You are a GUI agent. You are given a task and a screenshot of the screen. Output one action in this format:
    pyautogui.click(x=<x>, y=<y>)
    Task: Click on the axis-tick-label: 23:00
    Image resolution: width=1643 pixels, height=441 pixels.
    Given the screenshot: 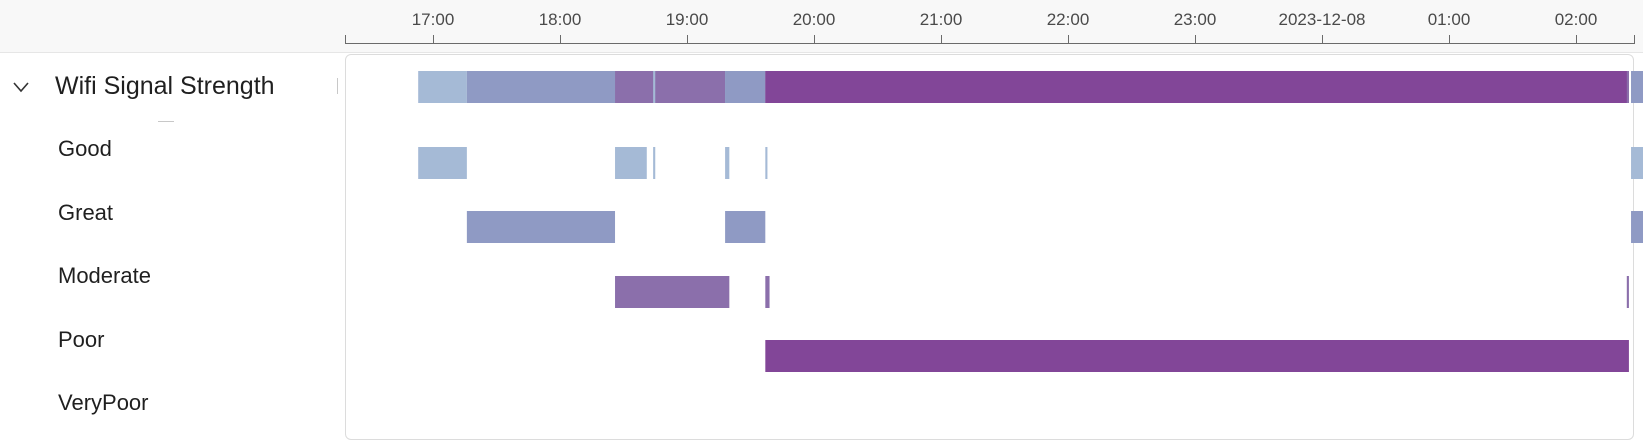 What is the action you would take?
    pyautogui.click(x=1195, y=19)
    